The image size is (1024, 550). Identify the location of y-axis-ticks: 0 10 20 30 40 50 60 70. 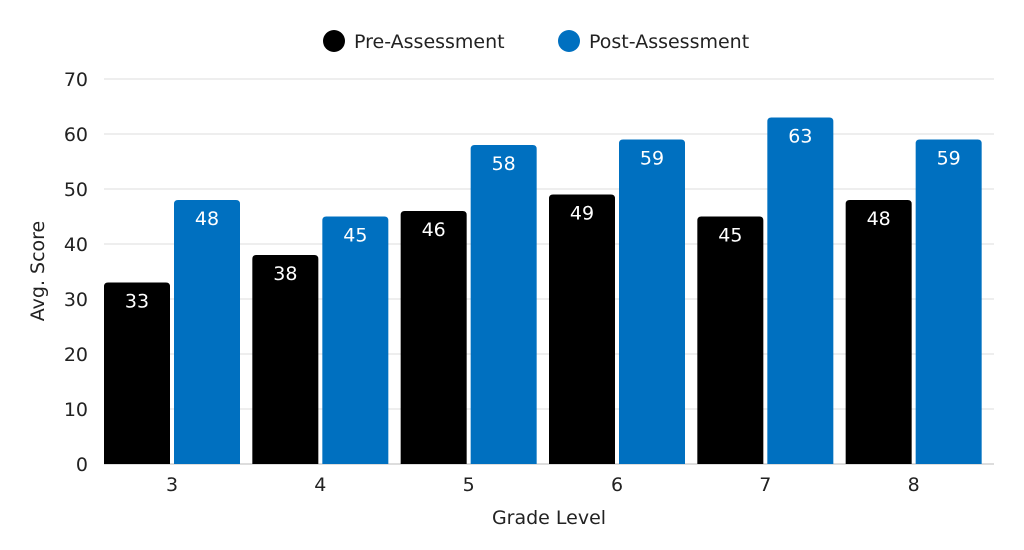
(76, 272).